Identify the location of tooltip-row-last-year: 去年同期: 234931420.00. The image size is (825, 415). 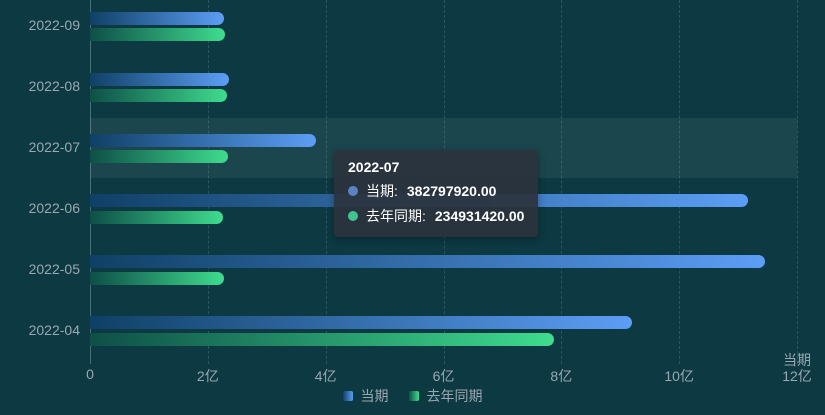
(436, 216).